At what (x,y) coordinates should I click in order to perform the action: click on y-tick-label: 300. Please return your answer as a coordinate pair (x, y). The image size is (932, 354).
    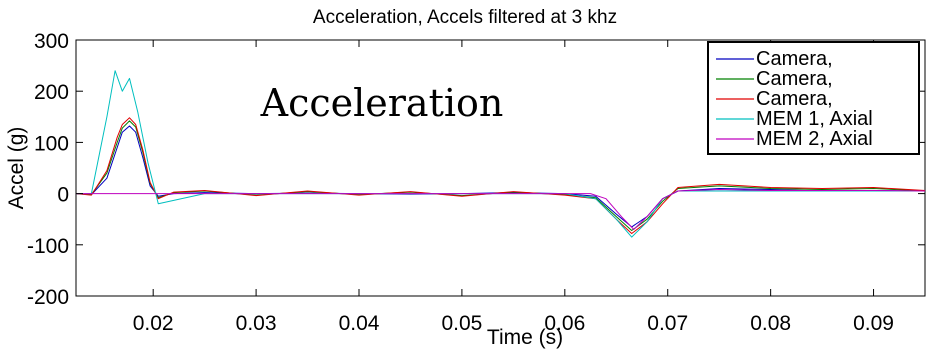
    Looking at the image, I should click on (51, 41).